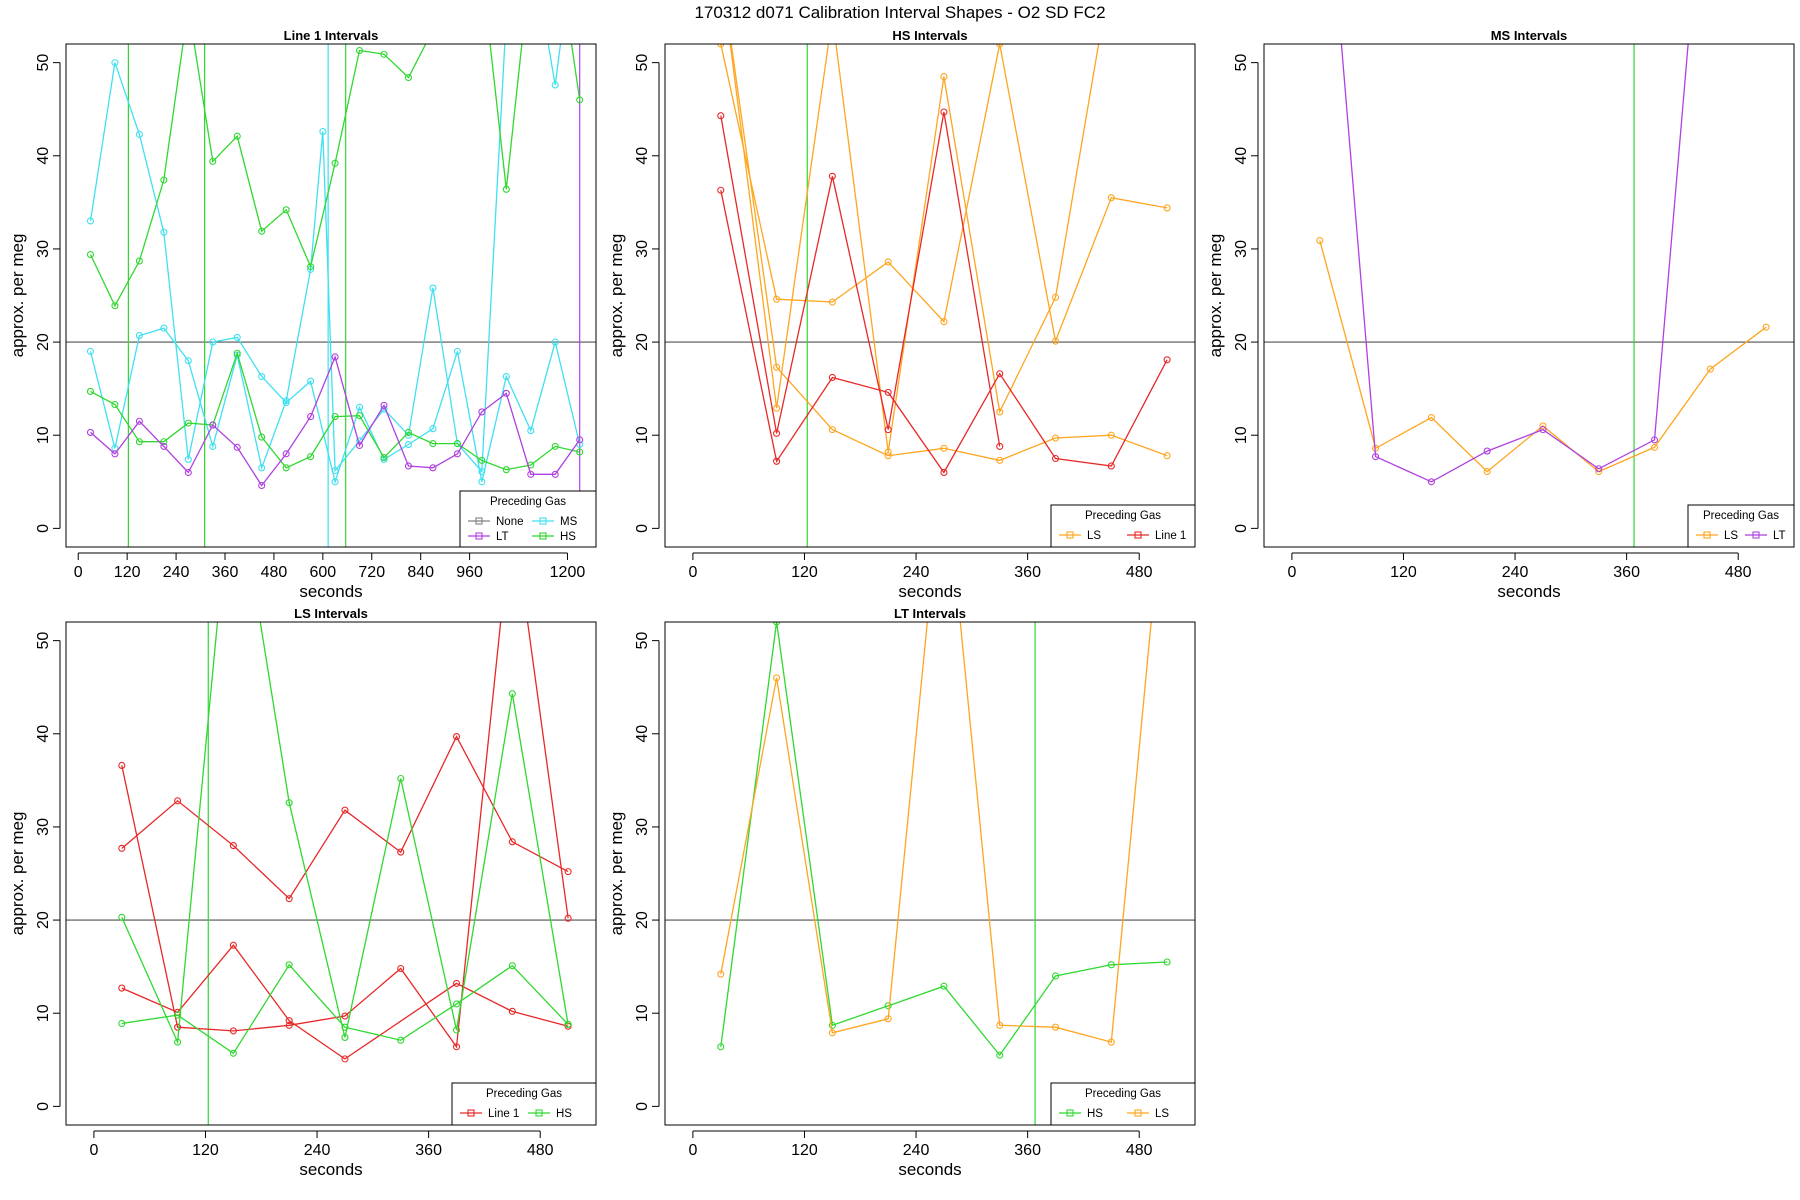 The height and width of the screenshot is (1200, 1800). Describe the element at coordinates (93, 1150) in the screenshot. I see `x-tick-label: 0` at that location.